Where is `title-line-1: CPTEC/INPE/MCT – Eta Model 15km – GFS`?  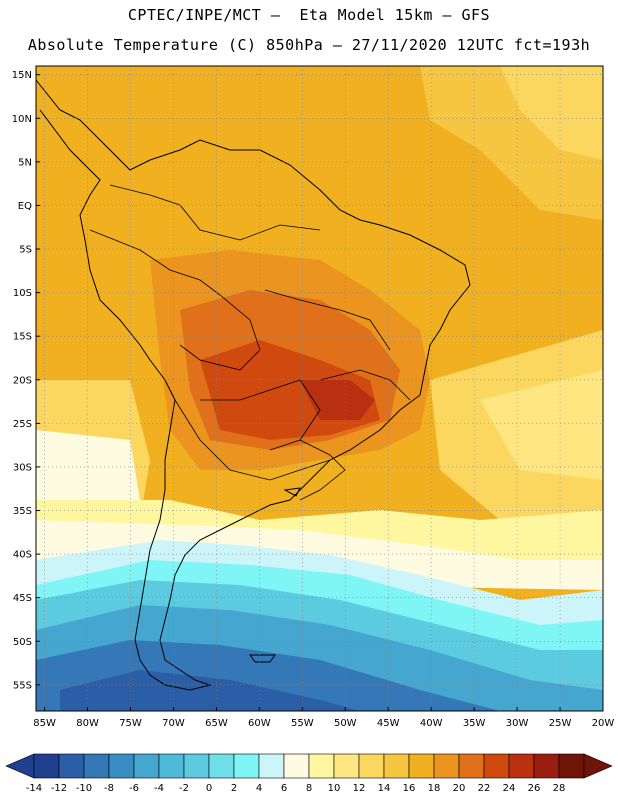 title-line-1: CPTEC/INPE/MCT – Eta Model 15km – GFS is located at coordinates (309, 15).